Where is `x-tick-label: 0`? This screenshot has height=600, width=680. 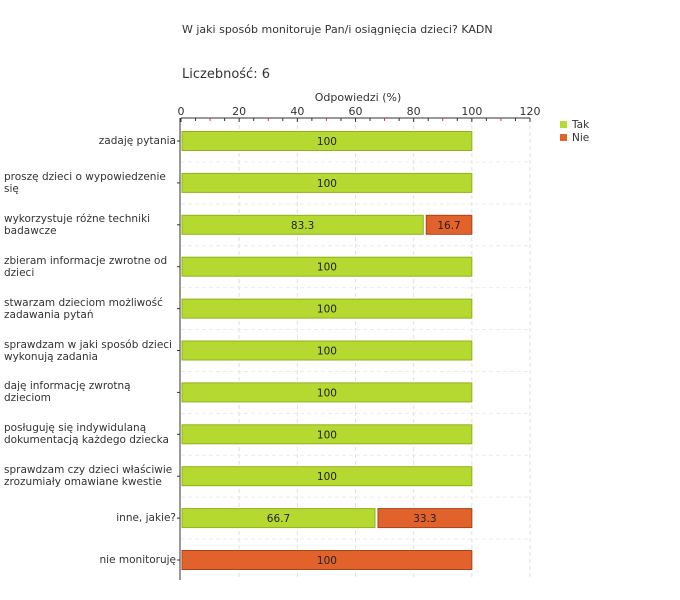 x-tick-label: 0 is located at coordinates (181, 111).